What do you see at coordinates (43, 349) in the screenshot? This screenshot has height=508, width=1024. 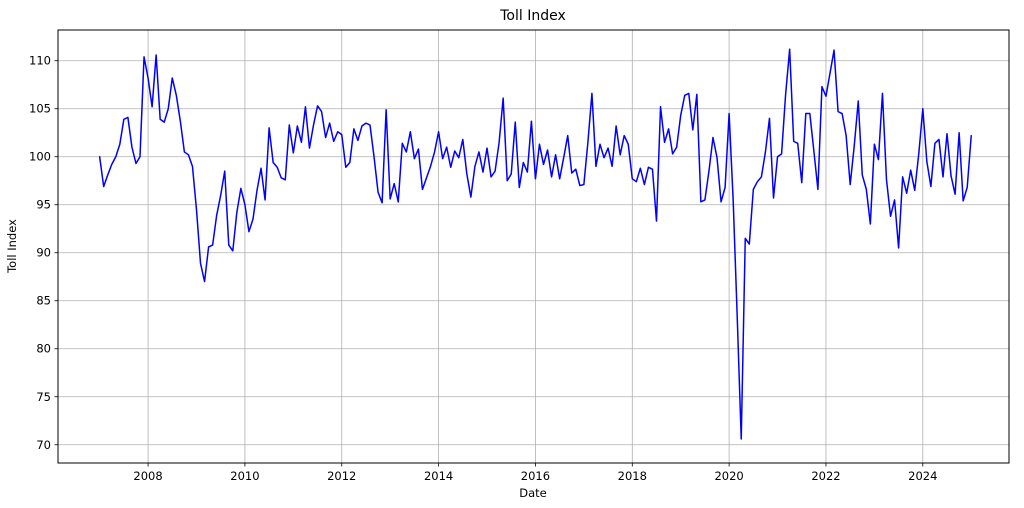 I see `y-tick-label: 80` at bounding box center [43, 349].